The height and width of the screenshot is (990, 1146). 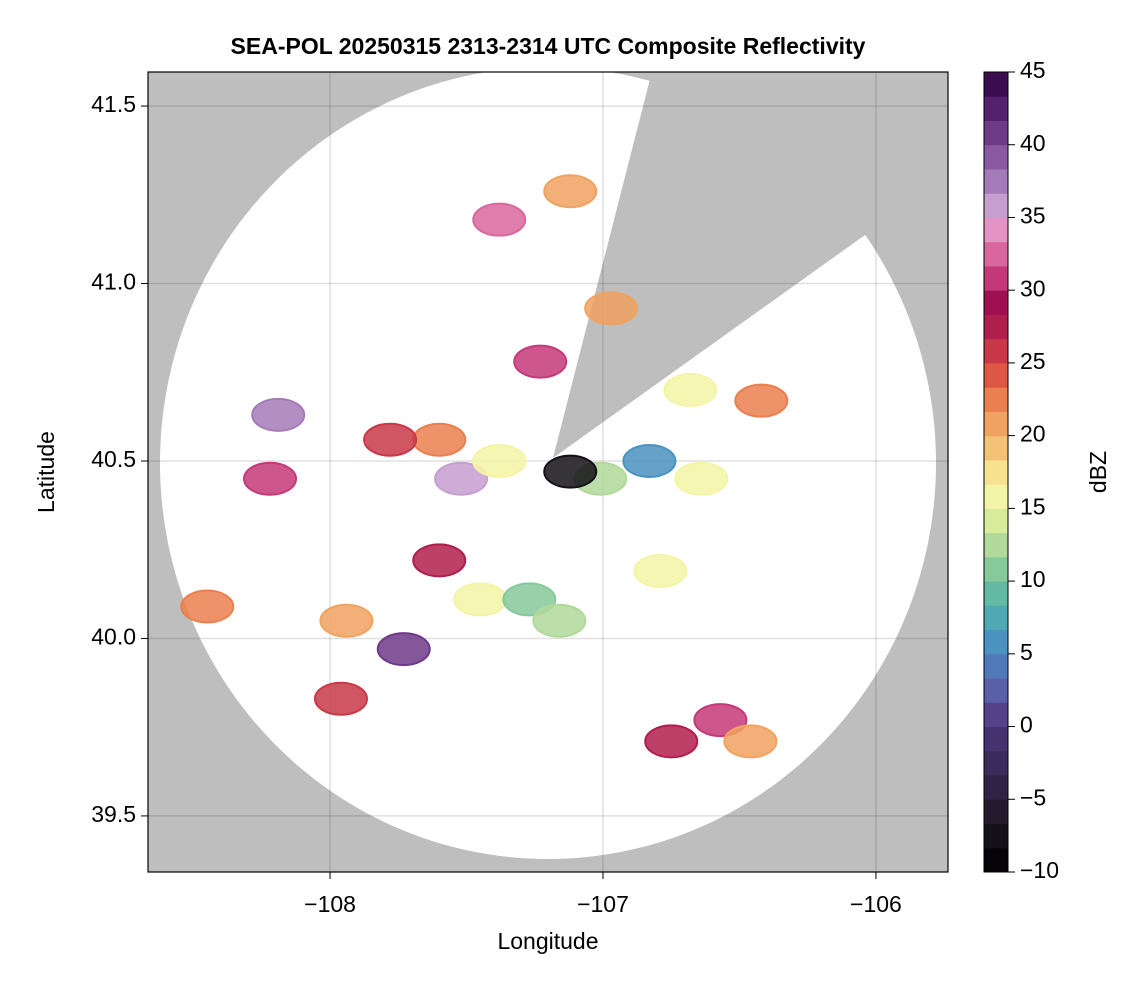 I want to click on colorbar-tick-label: −10, so click(x=1039, y=870).